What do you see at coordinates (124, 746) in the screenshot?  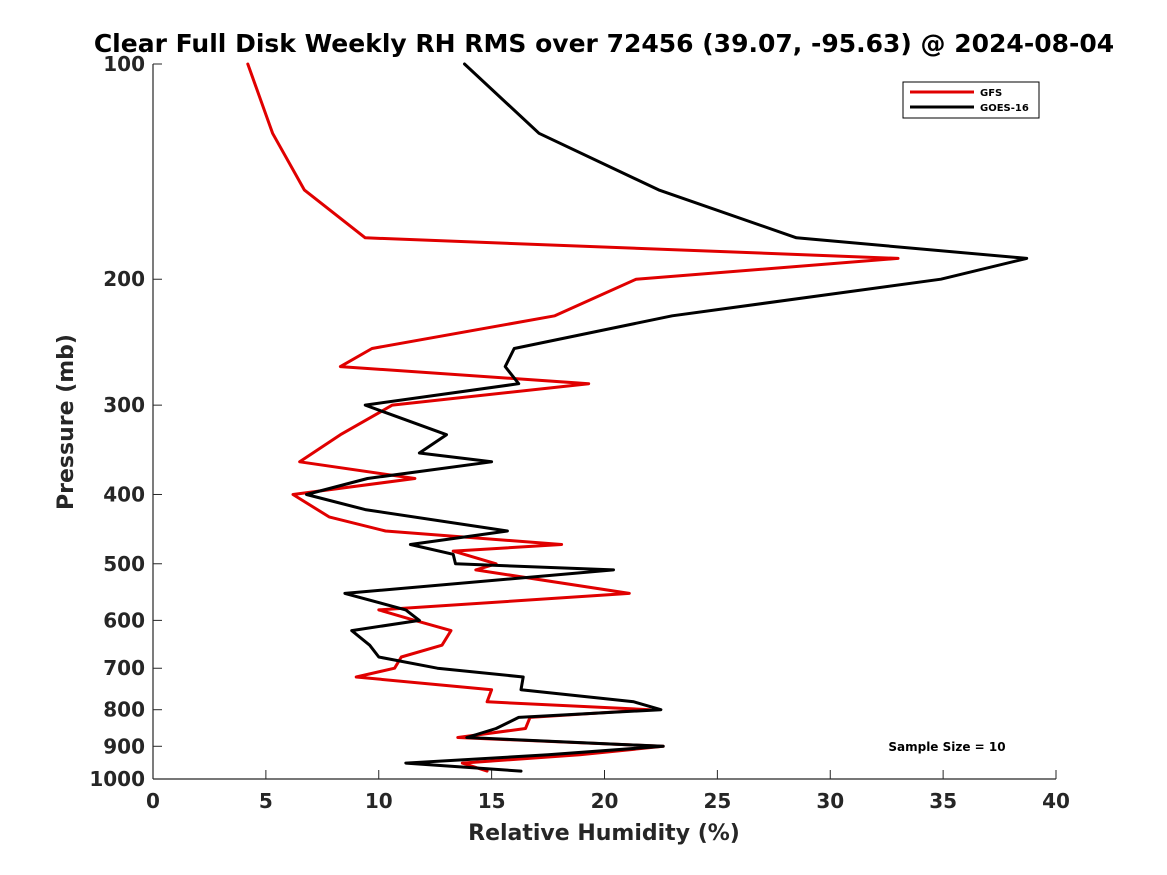 I see `y-tick-label: 900` at bounding box center [124, 746].